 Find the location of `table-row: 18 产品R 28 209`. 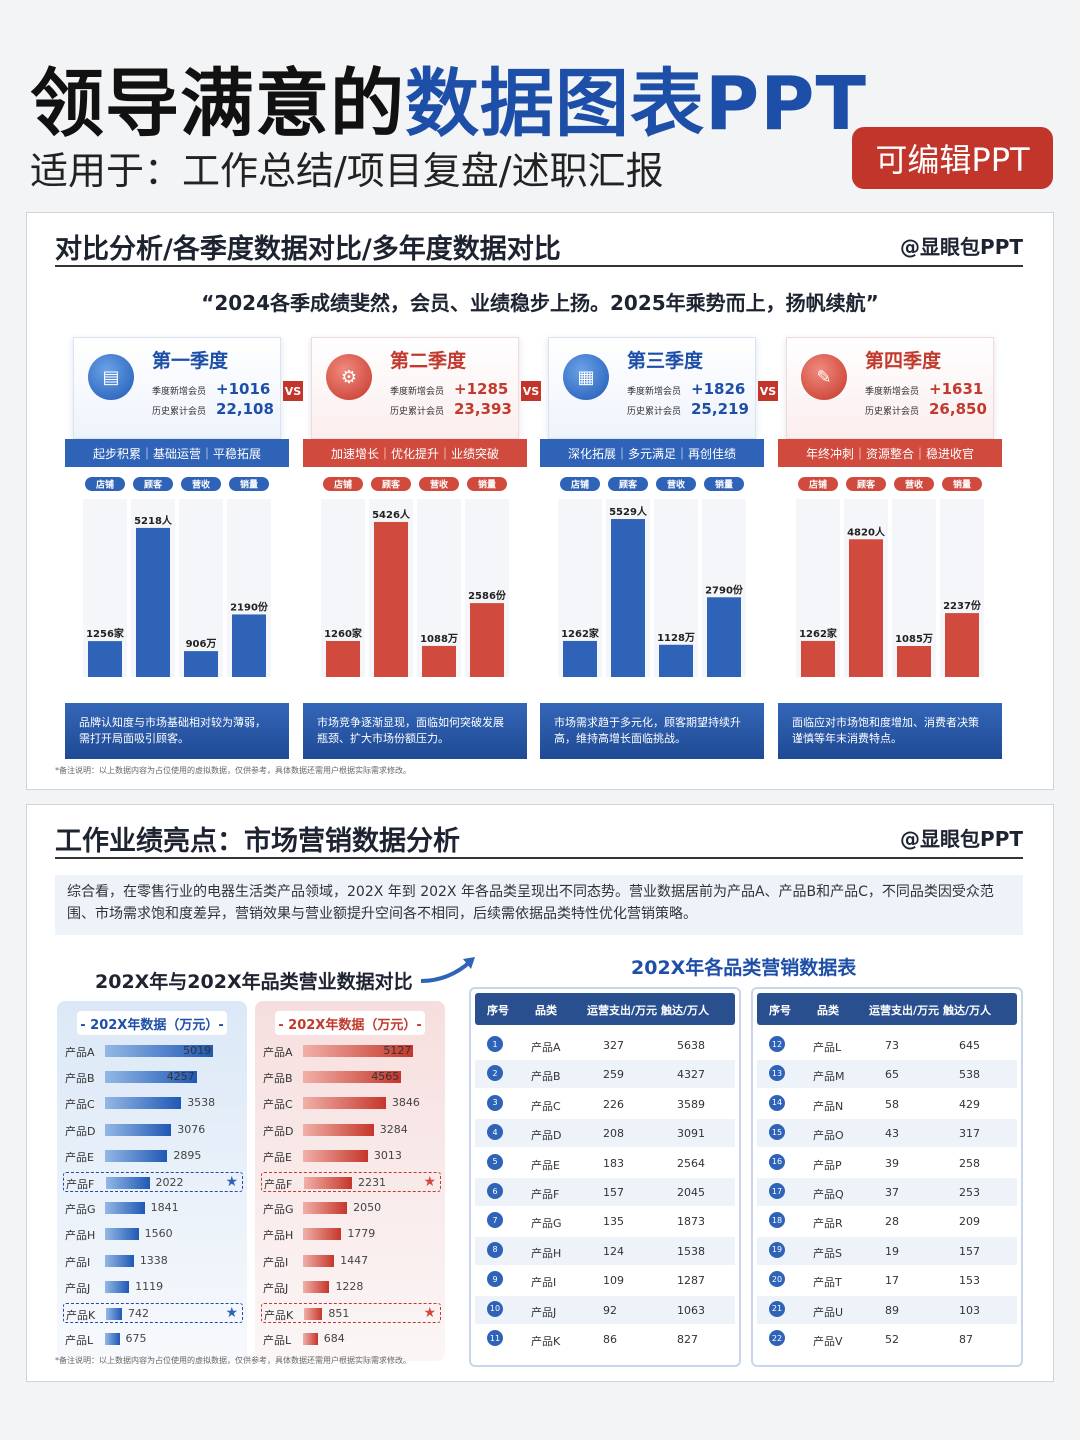

table-row: 18 产品R 28 209 is located at coordinates (887, 1221).